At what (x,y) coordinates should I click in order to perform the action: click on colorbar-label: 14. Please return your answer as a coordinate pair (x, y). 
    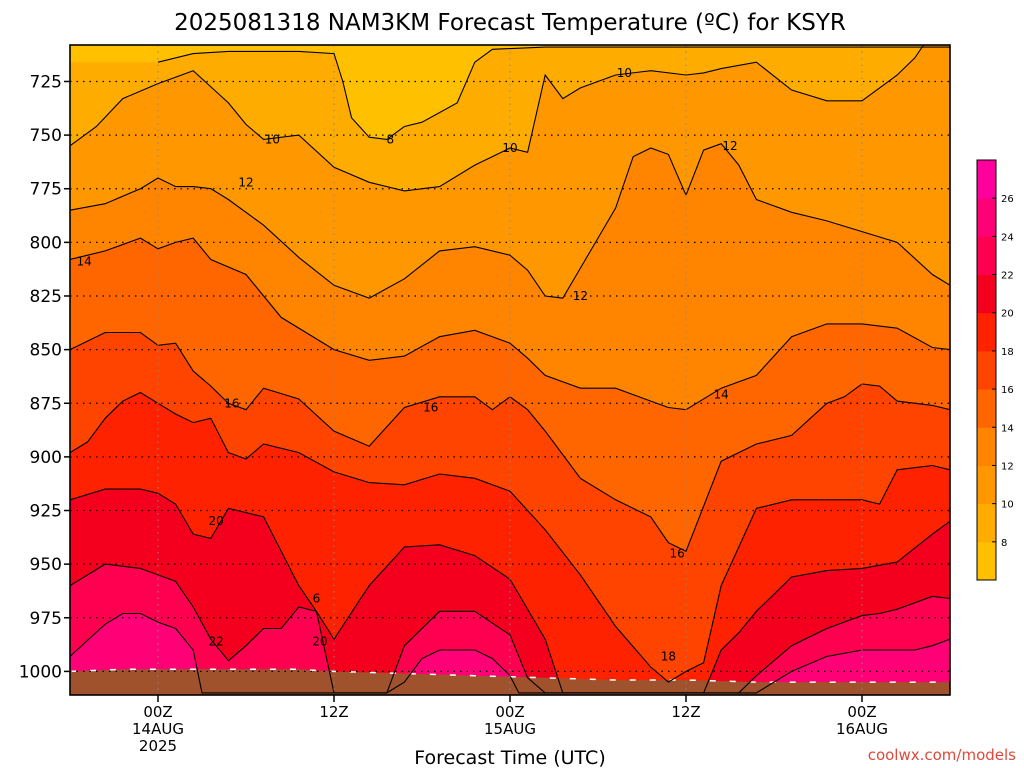
    Looking at the image, I should click on (1007, 428).